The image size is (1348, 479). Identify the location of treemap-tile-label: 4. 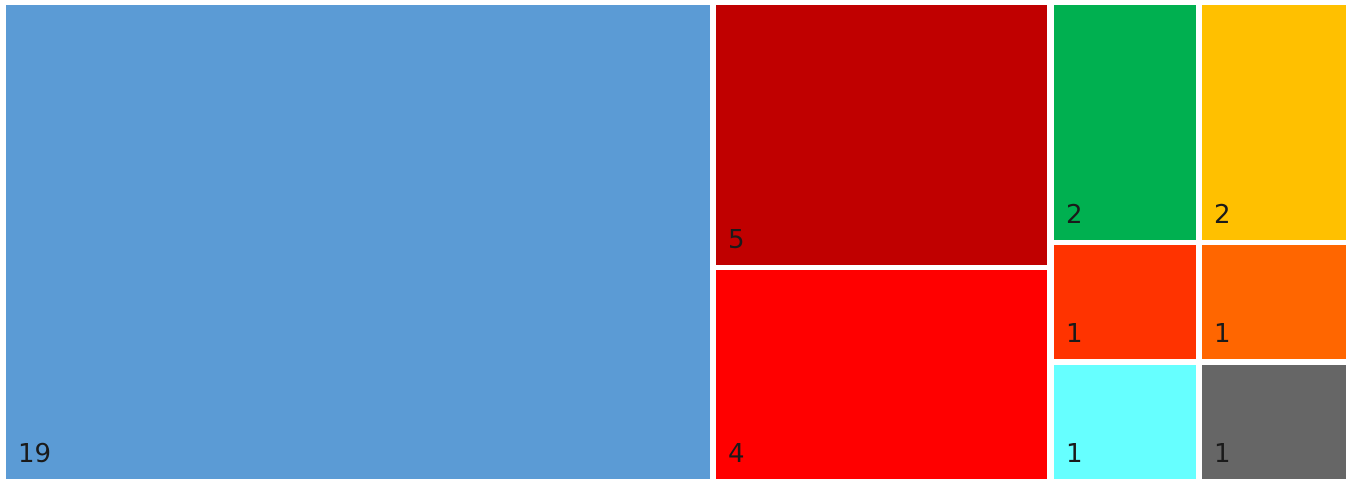
(736, 454).